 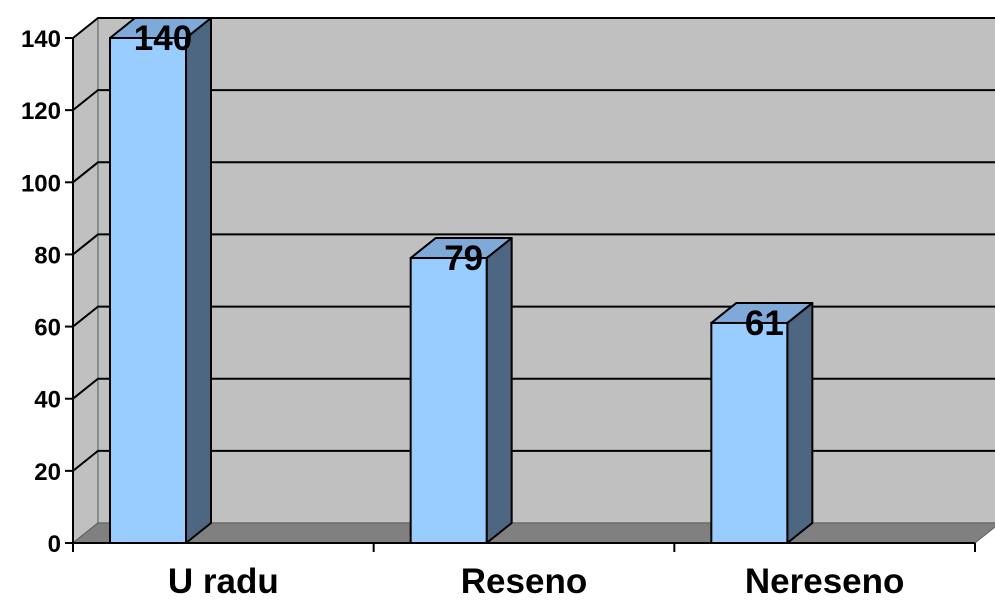 What do you see at coordinates (463, 258) in the screenshot?
I see `data-label-1: 79` at bounding box center [463, 258].